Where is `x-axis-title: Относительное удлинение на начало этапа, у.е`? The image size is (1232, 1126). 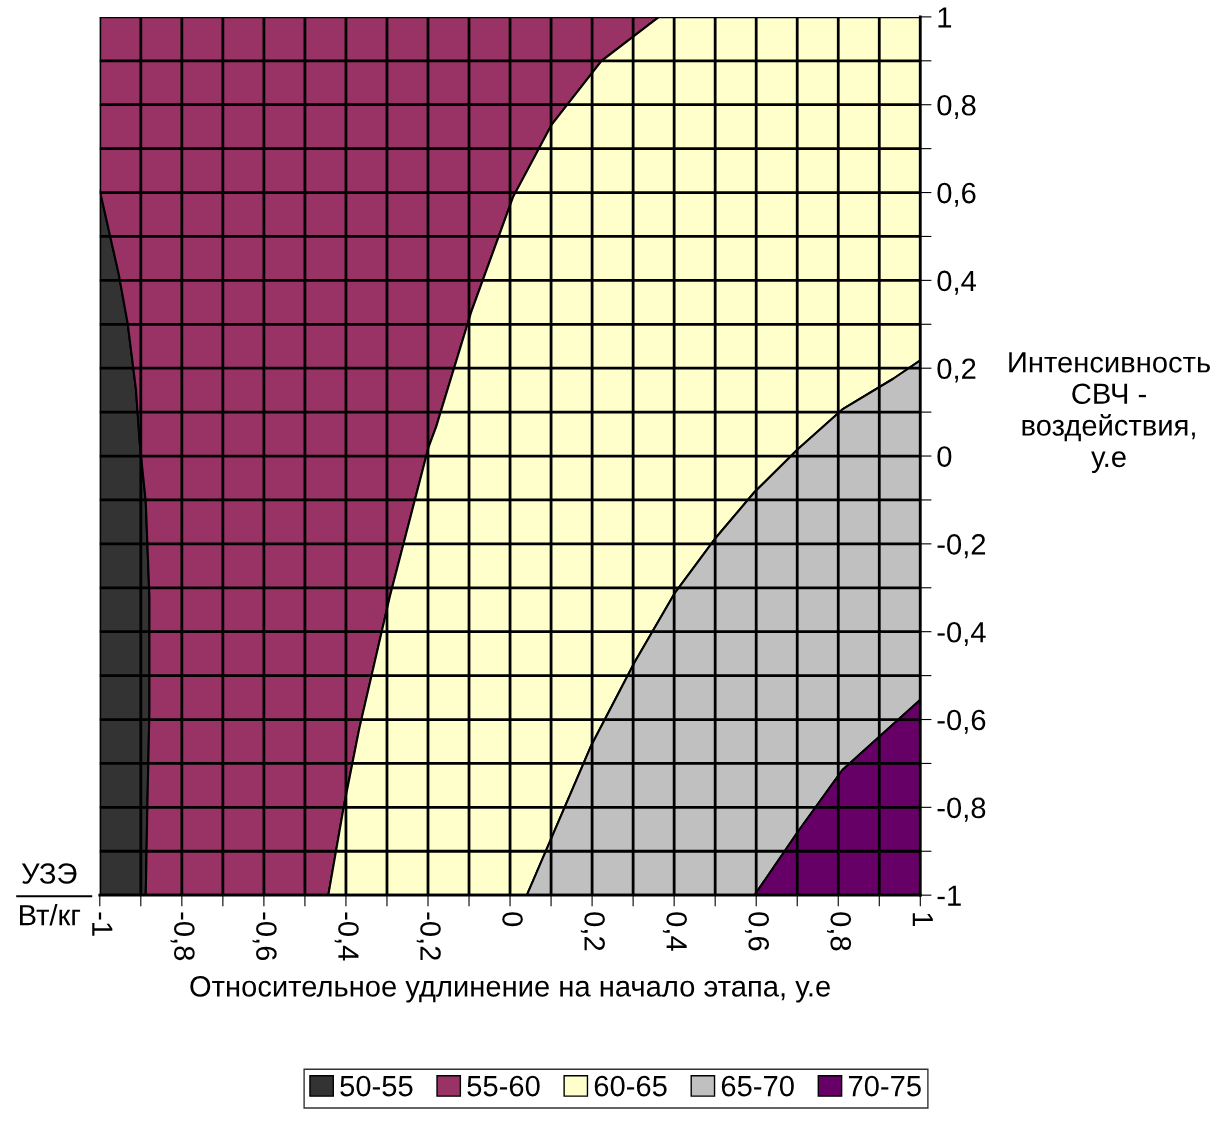 x-axis-title: Относительное удлинение на начало этапа, у.е is located at coordinates (510, 989).